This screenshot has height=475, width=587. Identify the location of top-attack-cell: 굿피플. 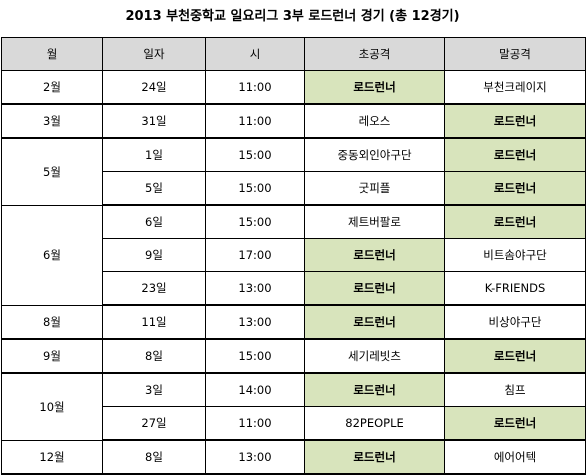
(374, 188).